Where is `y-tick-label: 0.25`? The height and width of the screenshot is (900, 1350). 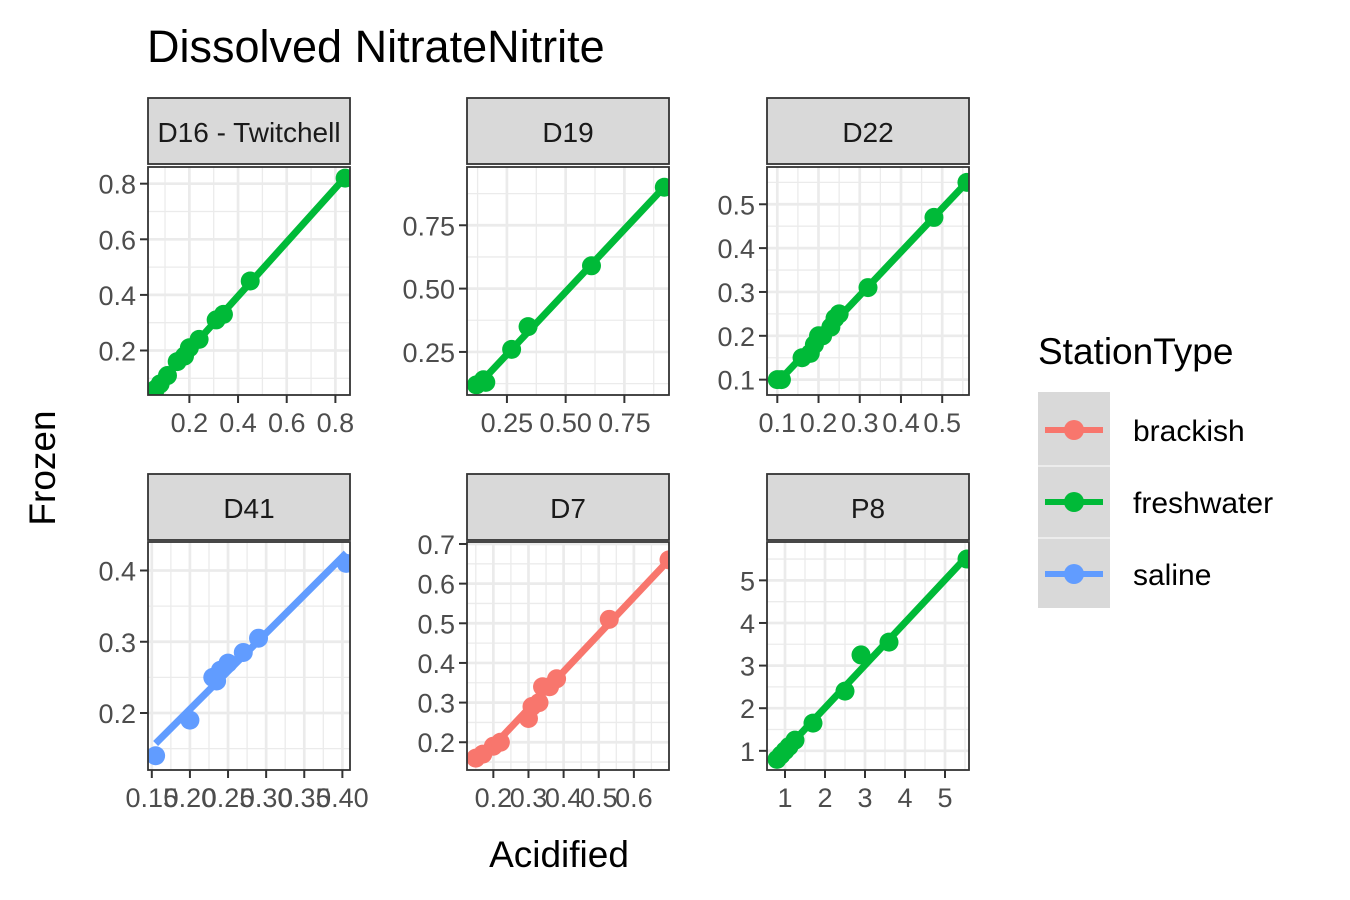 y-tick-label: 0.25 is located at coordinates (428, 353).